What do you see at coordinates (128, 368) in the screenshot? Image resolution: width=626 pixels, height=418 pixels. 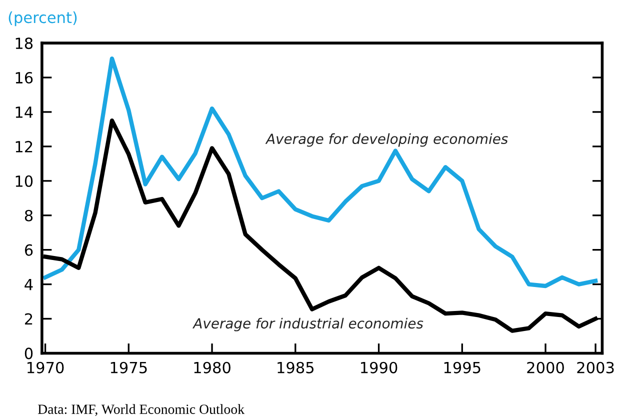 I see `x-tick-label: 1975` at bounding box center [128, 368].